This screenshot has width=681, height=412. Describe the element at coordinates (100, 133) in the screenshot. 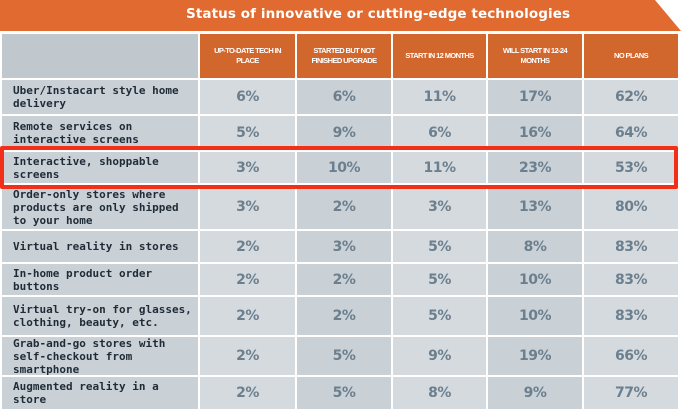

I see `row-label: Remote services on interactive screens` at that location.